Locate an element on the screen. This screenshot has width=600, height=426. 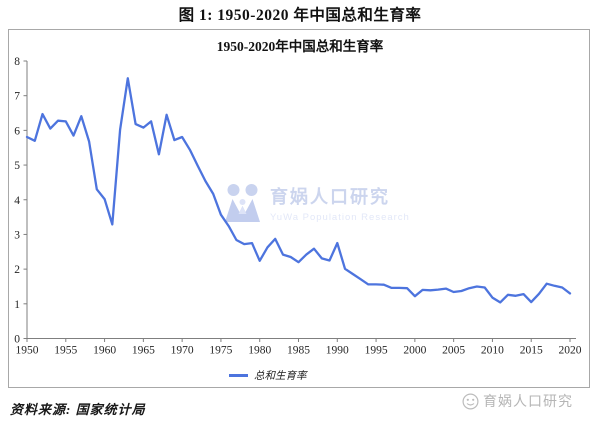
figure-title: 图 1: 1950-2020 年中国总和生育率 is located at coordinates (300, 15).